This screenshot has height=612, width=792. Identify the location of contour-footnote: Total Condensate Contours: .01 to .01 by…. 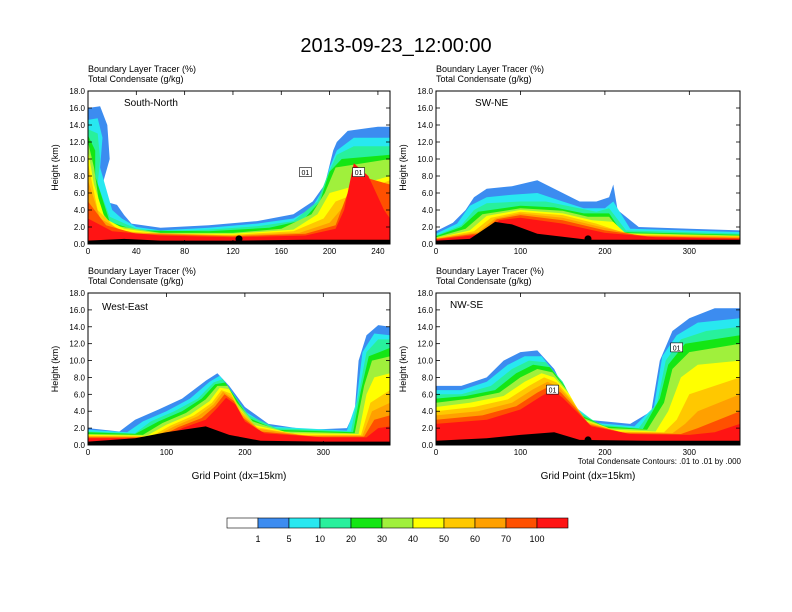
(660, 461).